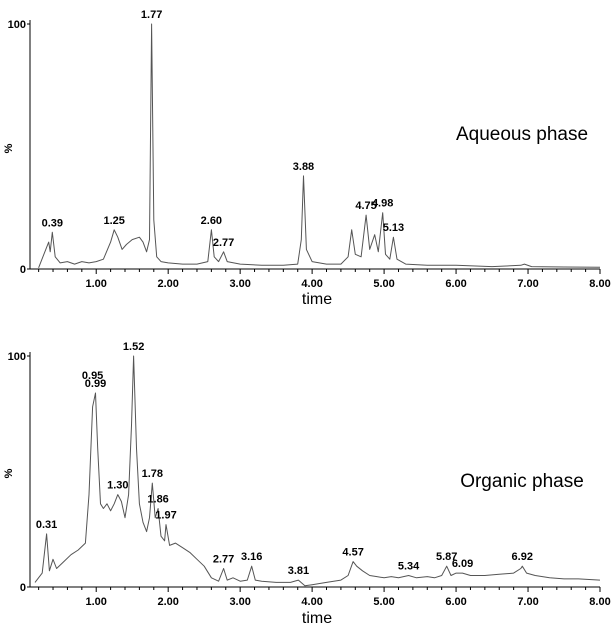 This screenshot has width=613, height=626. What do you see at coordinates (152, 474) in the screenshot?
I see `peak-label: 1.78` at bounding box center [152, 474].